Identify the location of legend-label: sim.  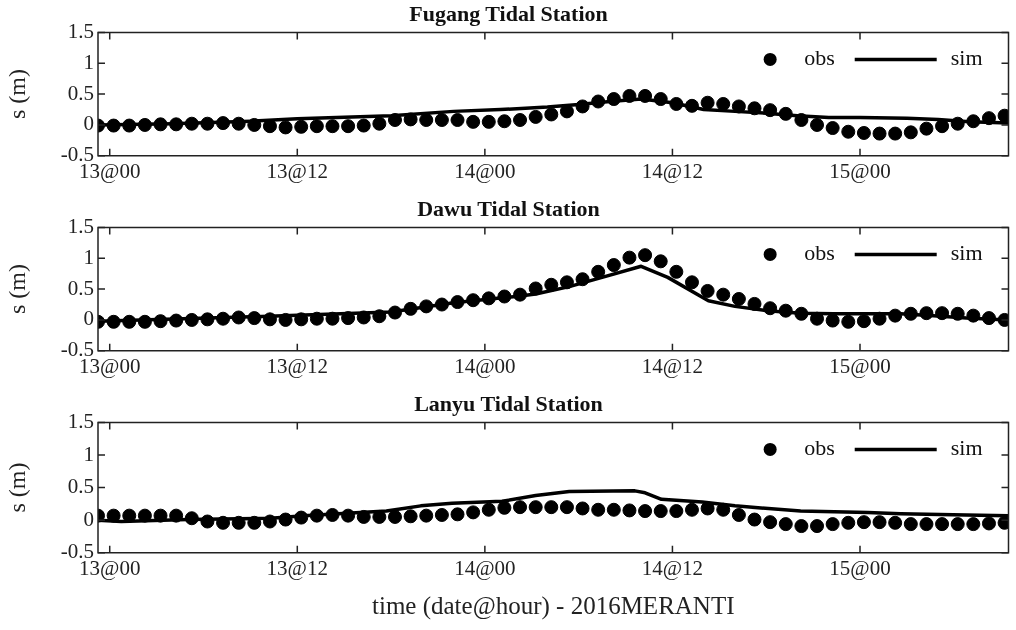
(966, 253).